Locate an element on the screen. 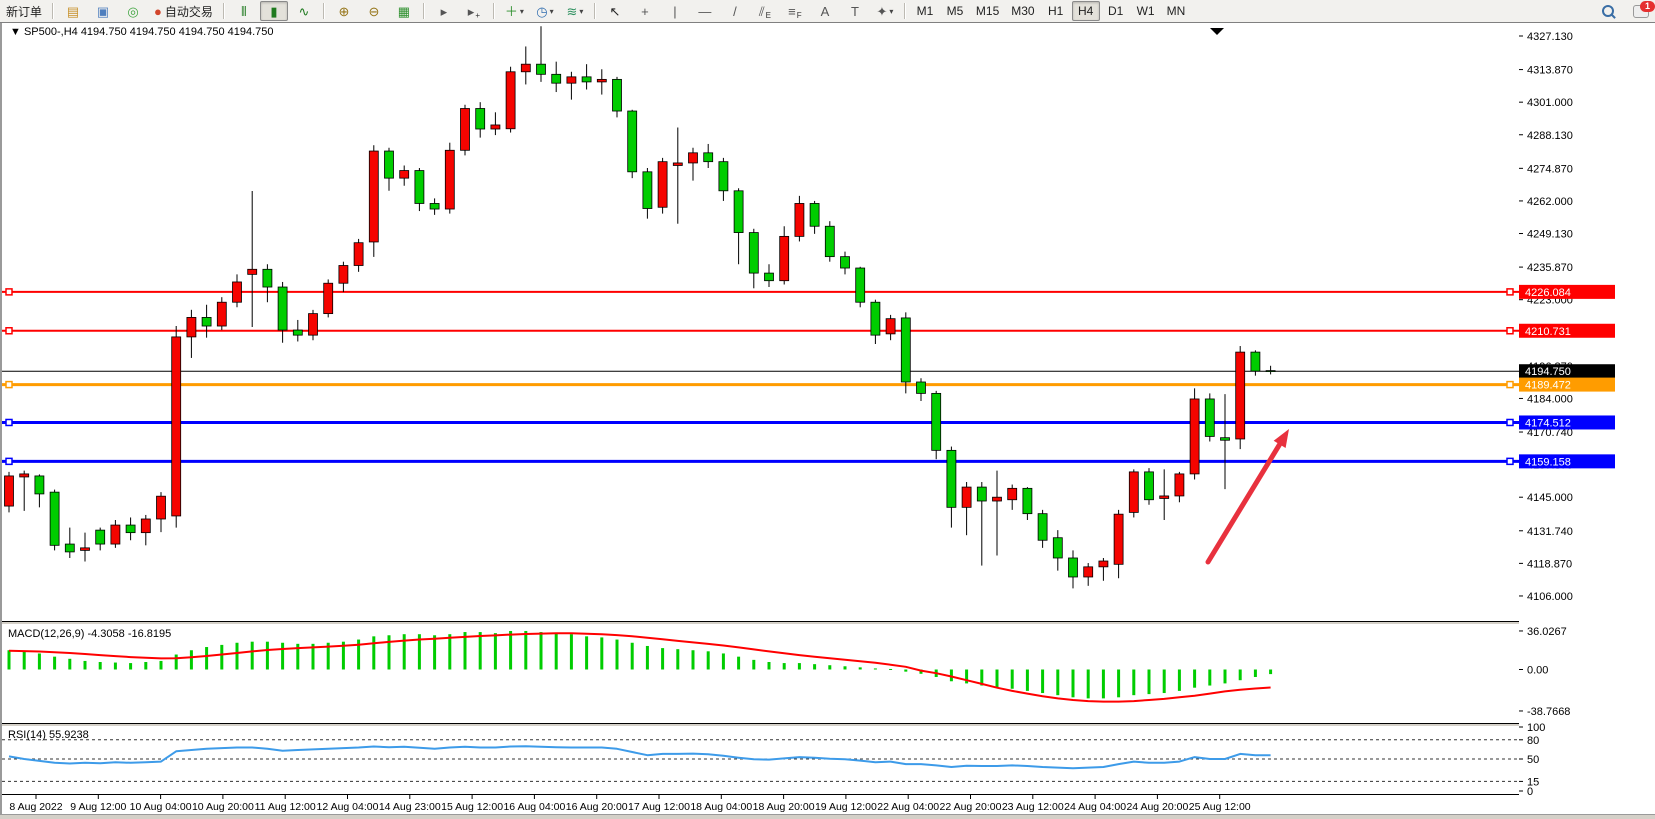 The image size is (1655, 819). annotation-arrow is located at coordinates (1245, 501).